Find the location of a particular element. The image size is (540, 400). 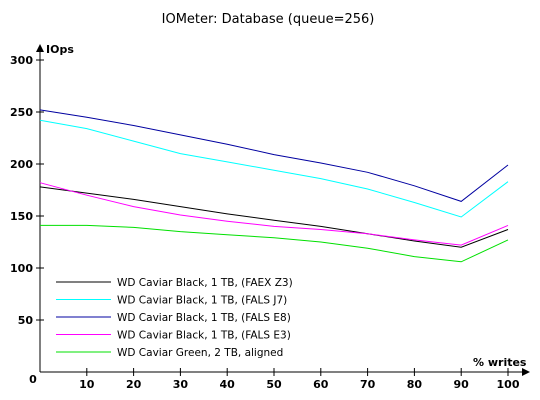

legend-label-1: WD Caviar Black, 1 TB, (FAEX Z3) is located at coordinates (205, 283).